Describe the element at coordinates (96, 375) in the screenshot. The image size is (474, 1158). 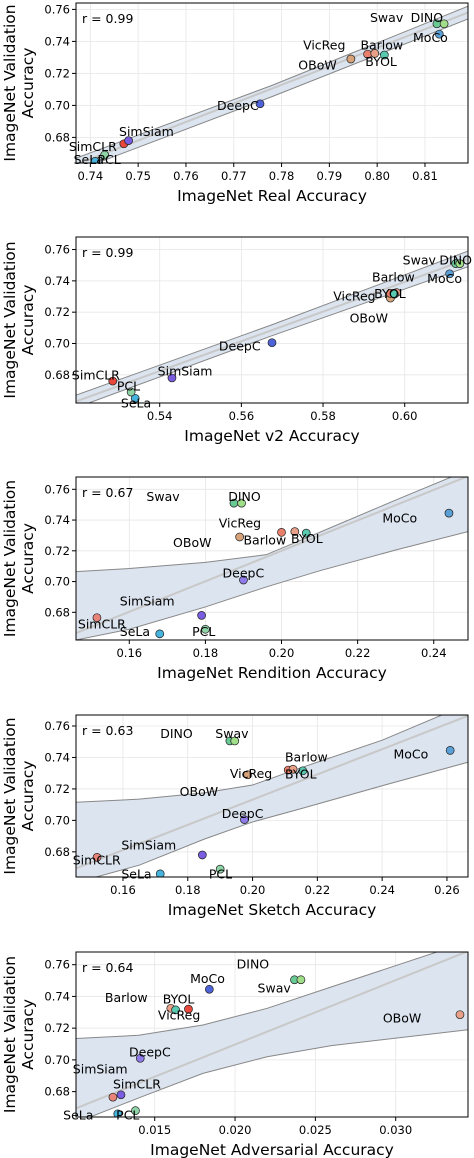
I see `point-label-simclr: SimCLR` at that location.